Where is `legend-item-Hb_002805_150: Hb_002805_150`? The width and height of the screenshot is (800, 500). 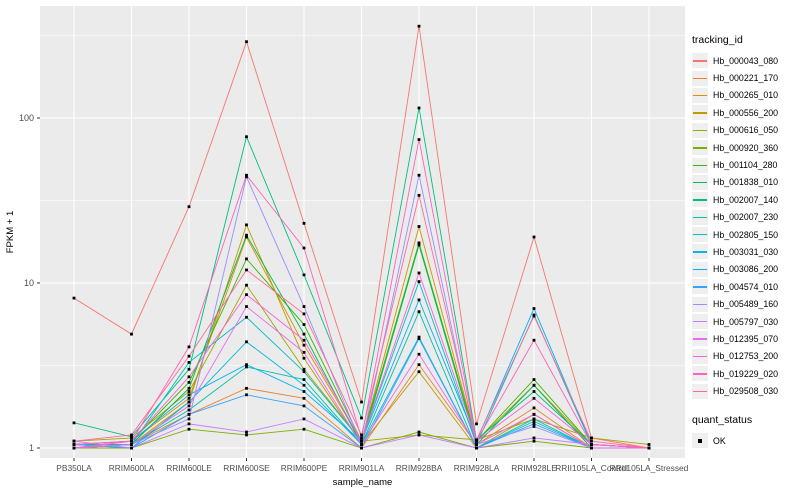
legend-item-Hb_002805_150: Hb_002805_150 is located at coordinates (745, 234).